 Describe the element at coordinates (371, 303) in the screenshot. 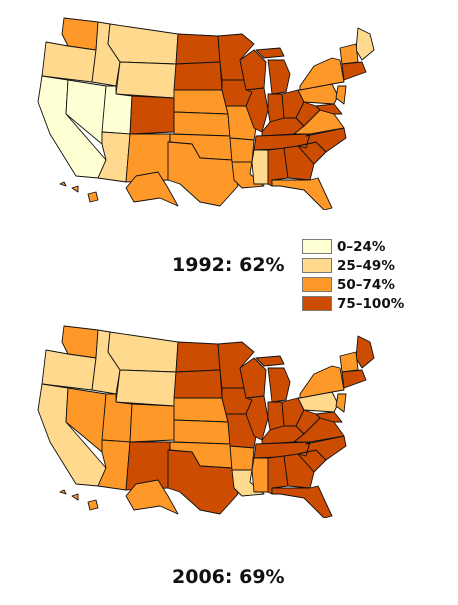

I see `legend-label: 75–100%` at that location.